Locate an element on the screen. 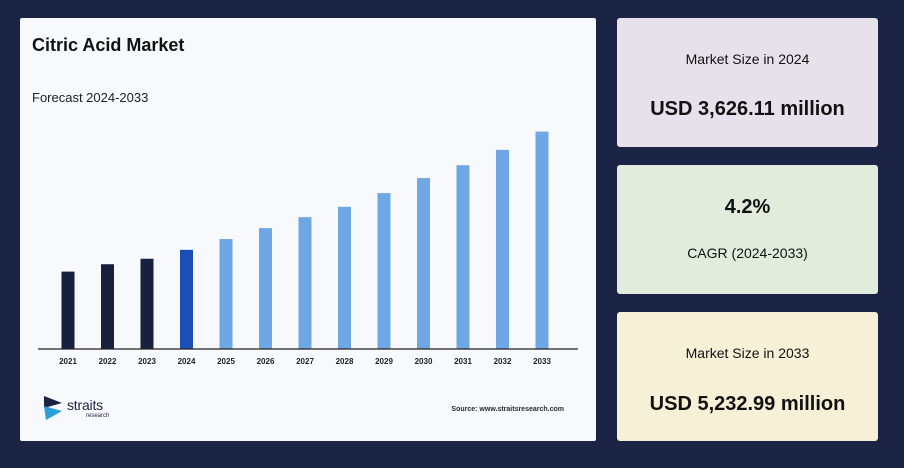 The height and width of the screenshot is (468, 904). bar-2027 is located at coordinates (305, 283).